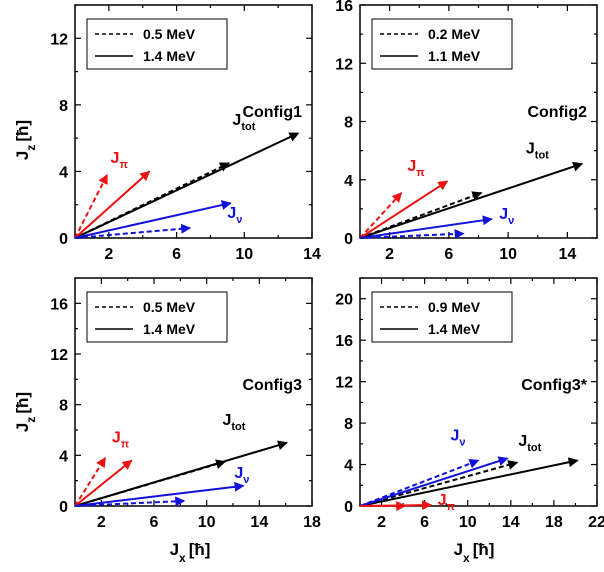 This screenshot has height=572, width=604. What do you see at coordinates (190, 552) in the screenshot?
I see `x-axis-label-left: Jx [ħ]` at bounding box center [190, 552].